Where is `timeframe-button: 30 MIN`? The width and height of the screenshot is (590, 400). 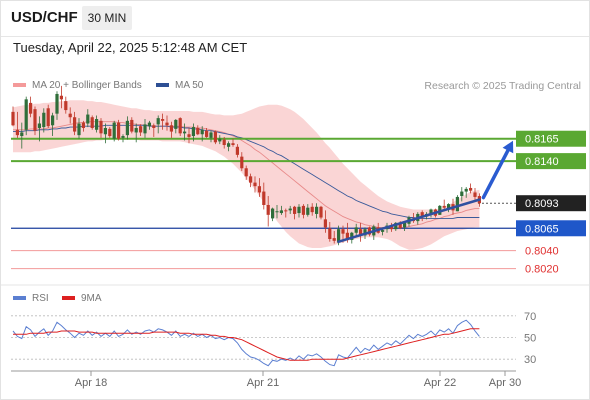
timeframe-button: 30 MIN is located at coordinates (107, 18).